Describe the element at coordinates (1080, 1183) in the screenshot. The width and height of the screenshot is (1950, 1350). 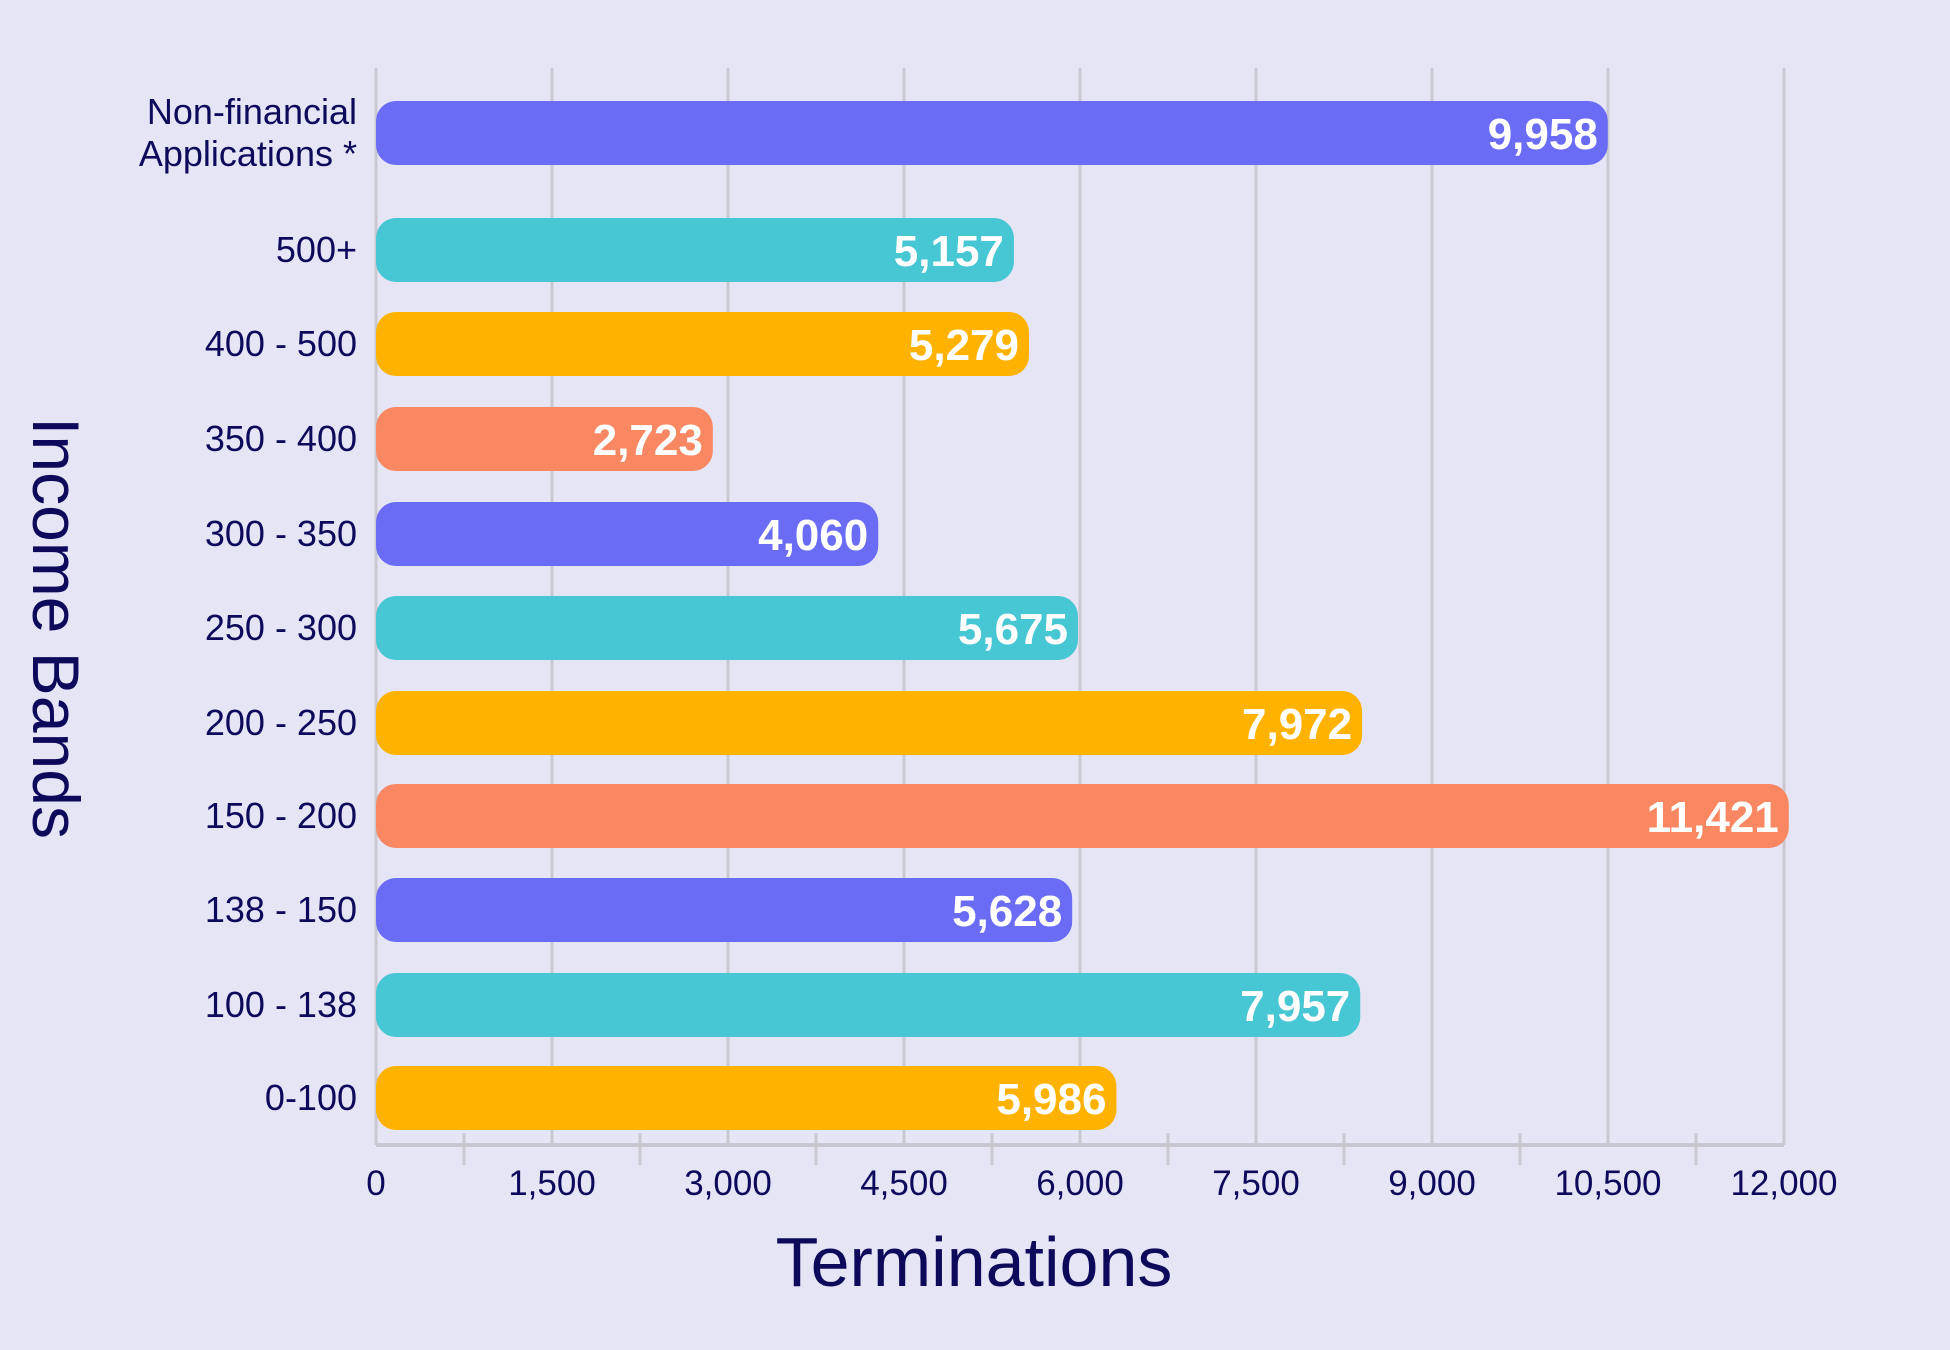
I see `x-tick-label: 6,000` at that location.